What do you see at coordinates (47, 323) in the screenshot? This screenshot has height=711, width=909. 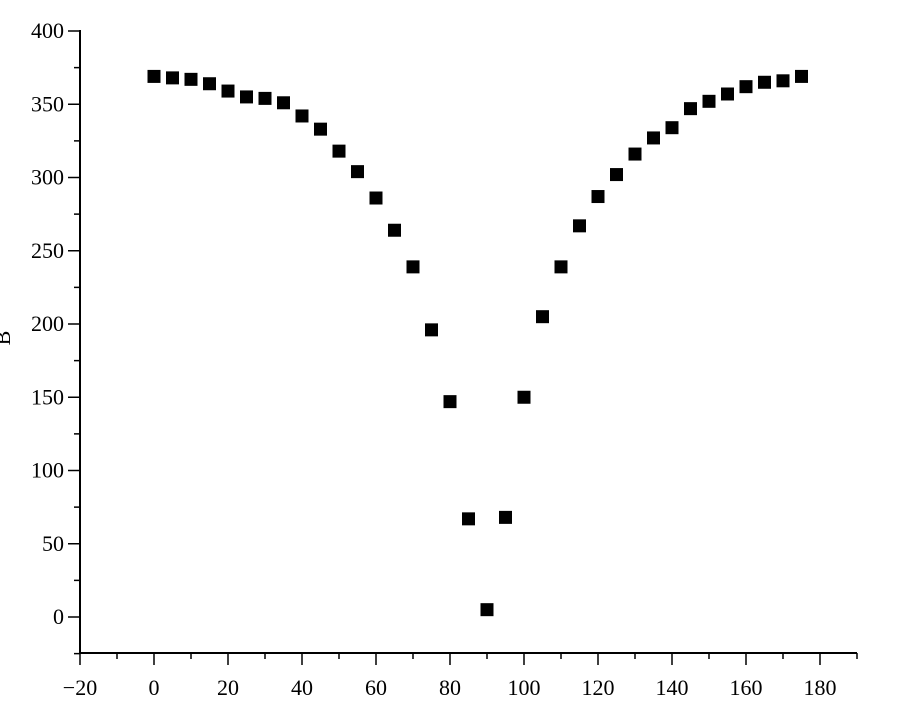 I see `y-tick-label: 200` at bounding box center [47, 323].